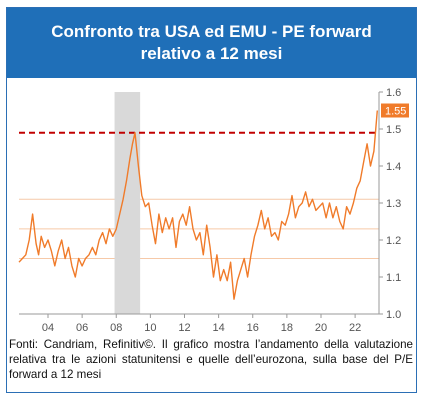  I want to click on x-tick-labels: 04 06 08 10 12 14 16 18 20 22, so click(201, 324).